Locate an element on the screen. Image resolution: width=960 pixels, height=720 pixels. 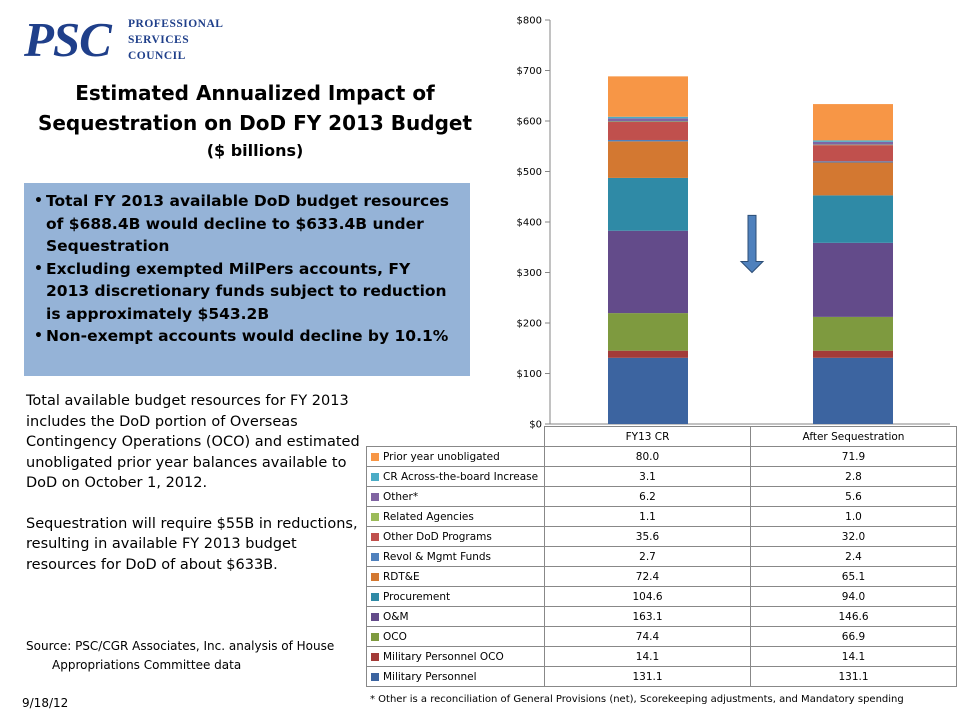
legend-entry: CR Across-the-board Increase is located at coordinates (455, 476).